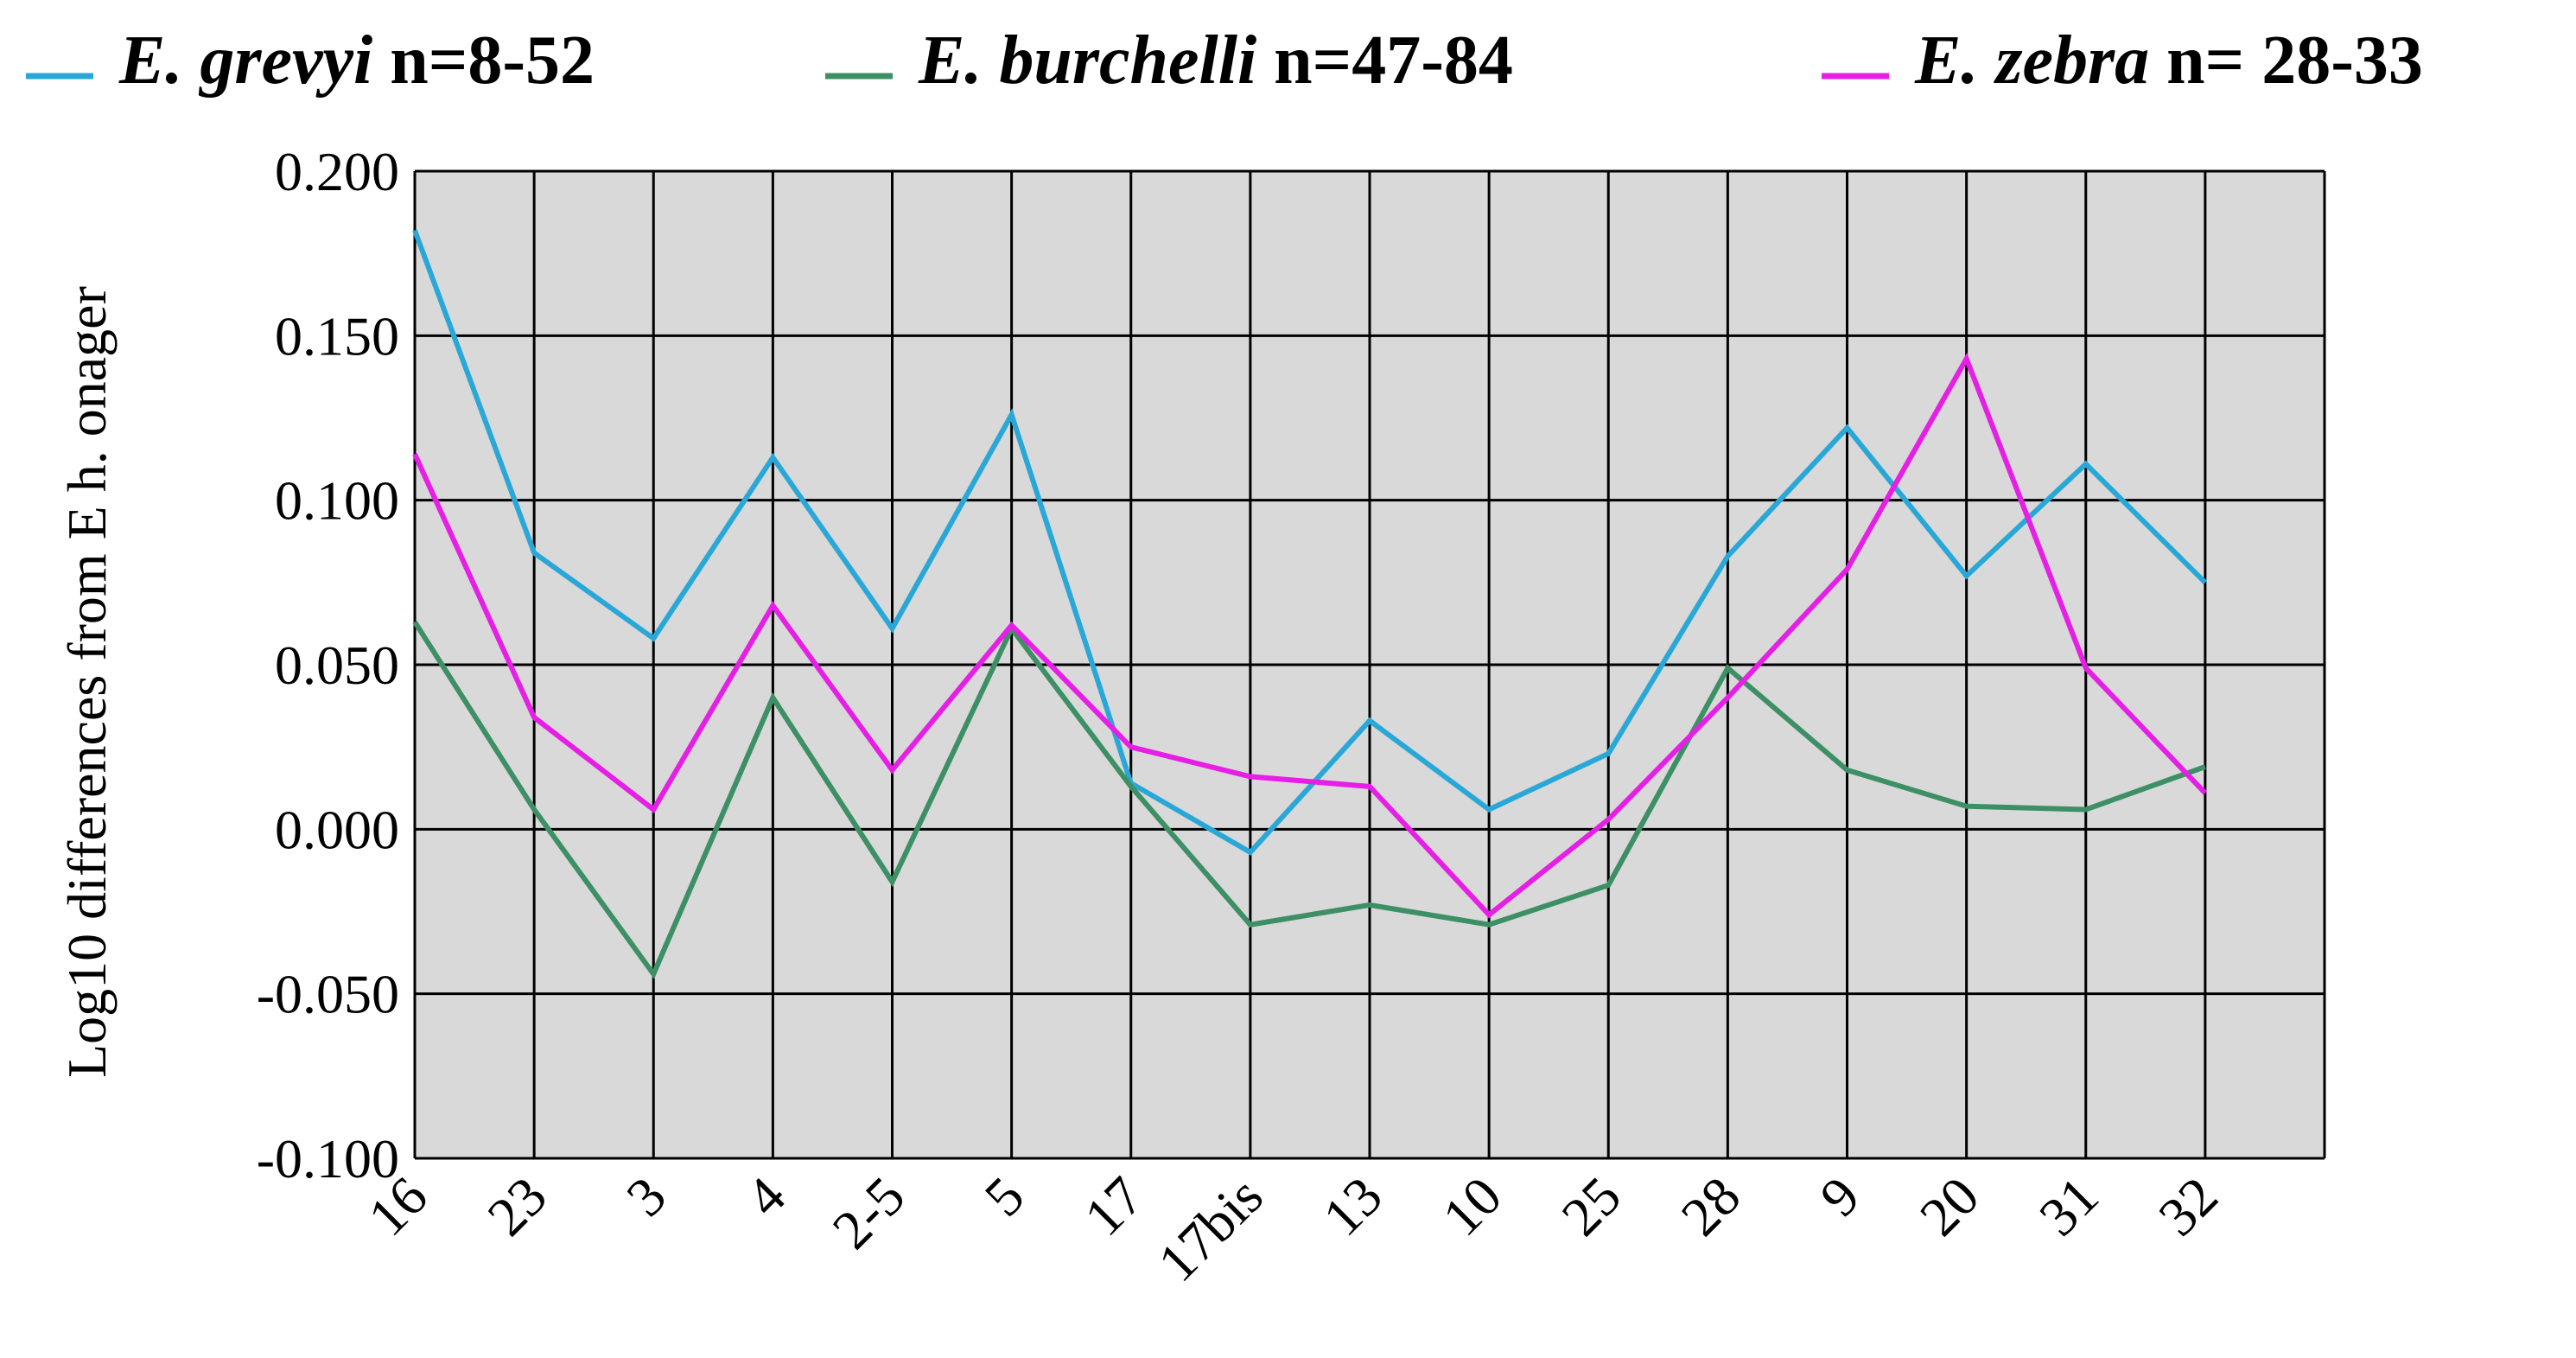 This screenshot has width=2576, height=1358. I want to click on legend-series-name: E. grevyi, so click(245, 60).